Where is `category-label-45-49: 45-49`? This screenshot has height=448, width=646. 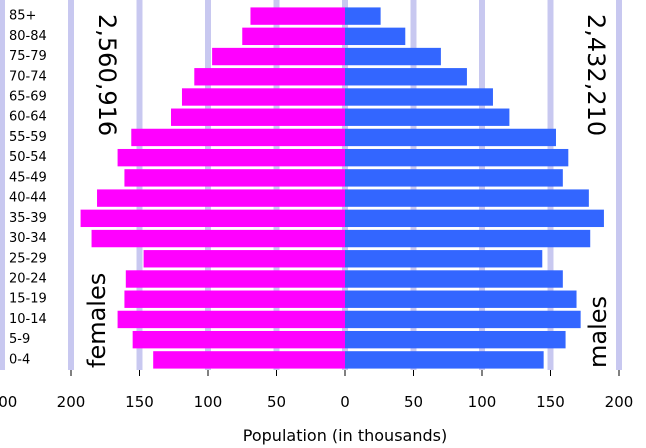 category-label-45-49: 45-49 is located at coordinates (28, 177).